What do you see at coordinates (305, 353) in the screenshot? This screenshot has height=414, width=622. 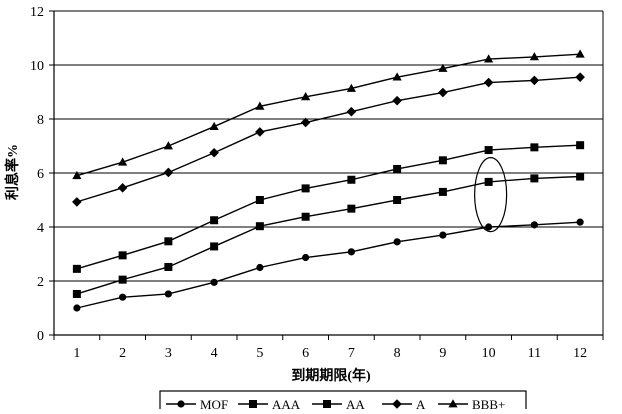 I see `x-tick-label: 6` at bounding box center [305, 353].